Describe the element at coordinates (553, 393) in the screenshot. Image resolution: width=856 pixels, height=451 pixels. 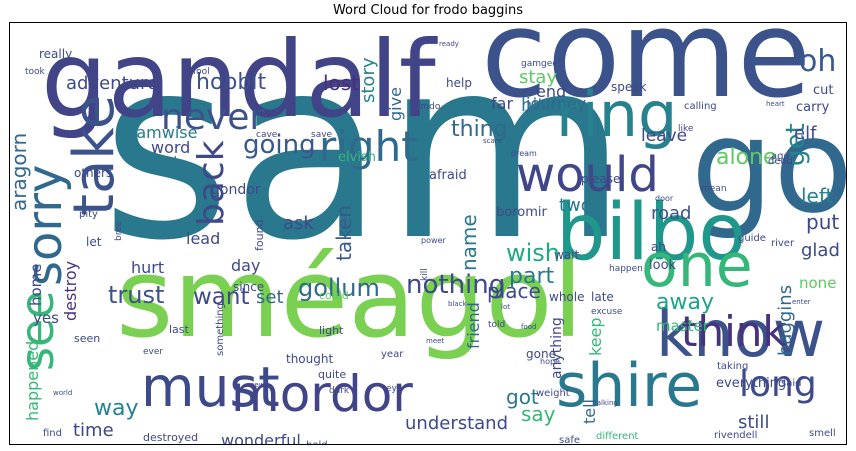
I see `word-weight: weight` at that location.